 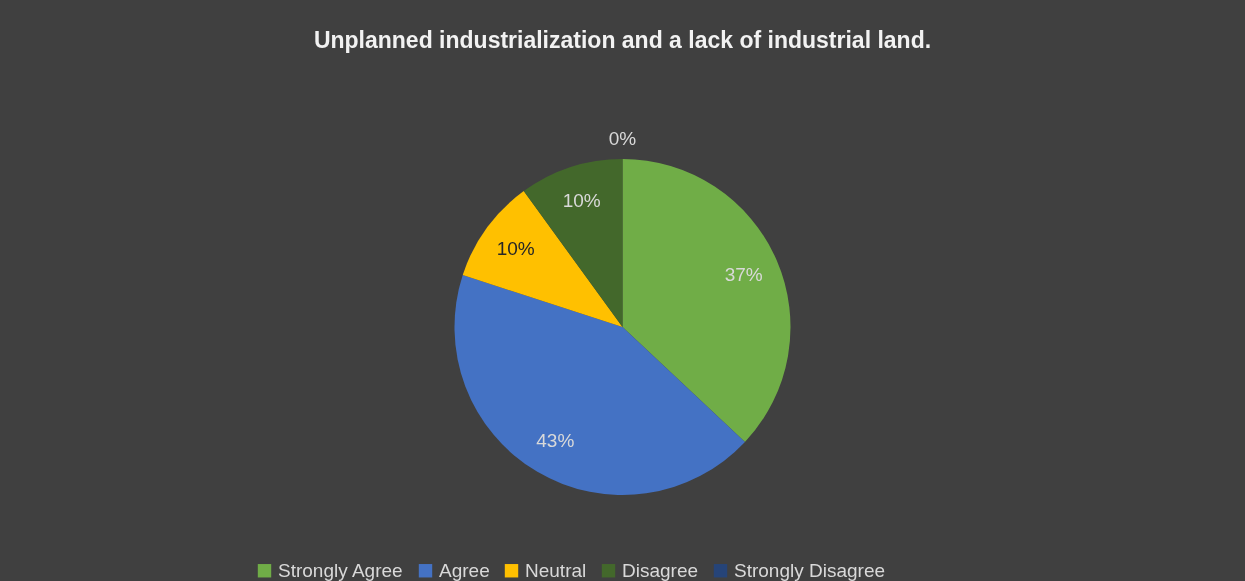 I want to click on data-label: 37%, so click(x=743, y=274).